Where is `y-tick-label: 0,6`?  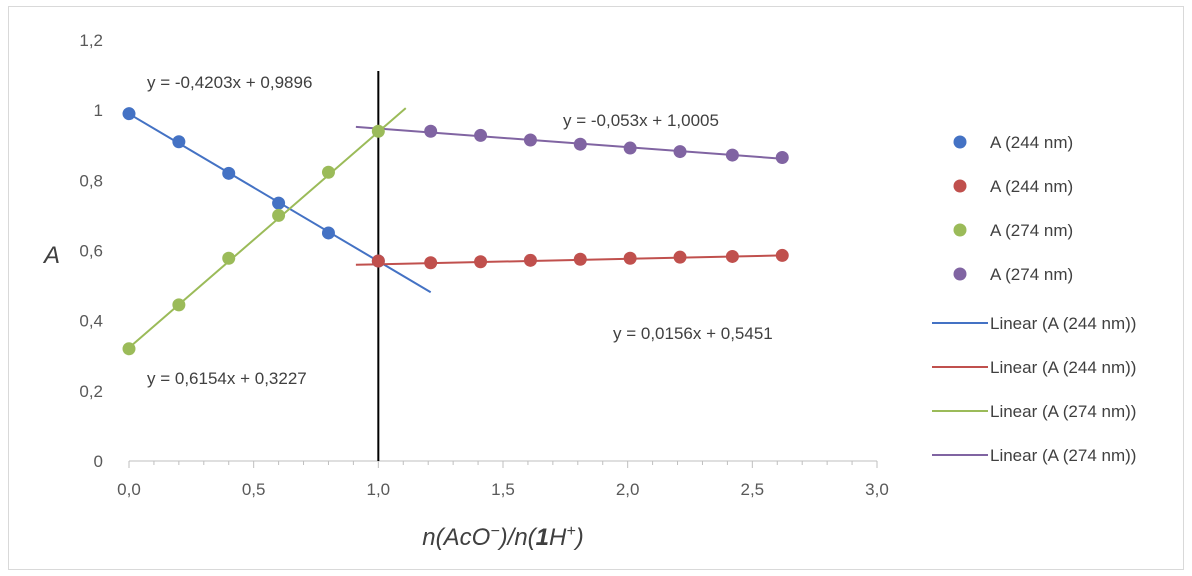
y-tick-label: 0,6 is located at coordinates (91, 251).